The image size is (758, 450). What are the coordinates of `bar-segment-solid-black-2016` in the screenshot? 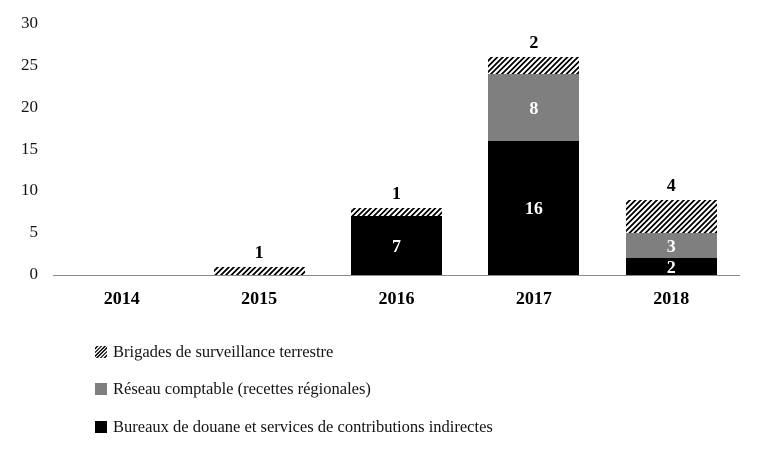 It's located at (396, 245).